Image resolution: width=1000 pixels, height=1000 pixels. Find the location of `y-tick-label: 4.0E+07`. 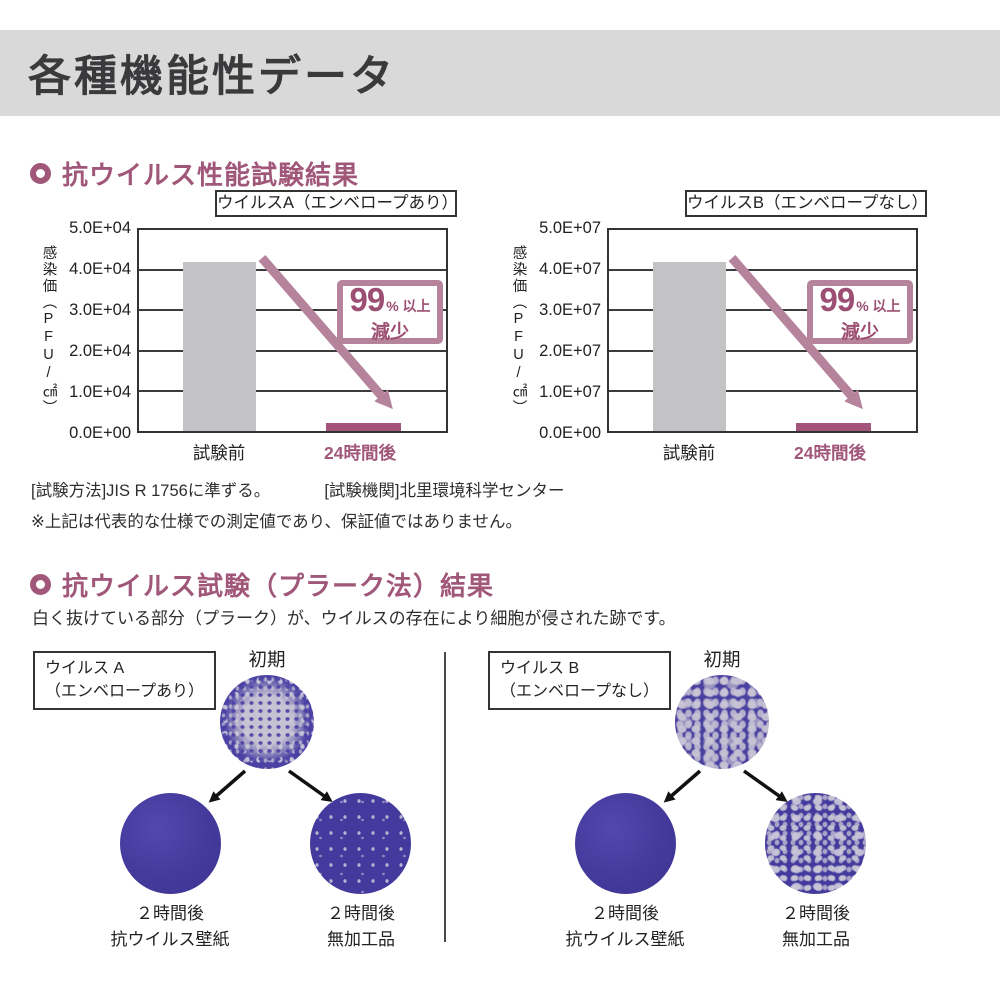

y-tick-label: 4.0E+07 is located at coordinates (570, 269).